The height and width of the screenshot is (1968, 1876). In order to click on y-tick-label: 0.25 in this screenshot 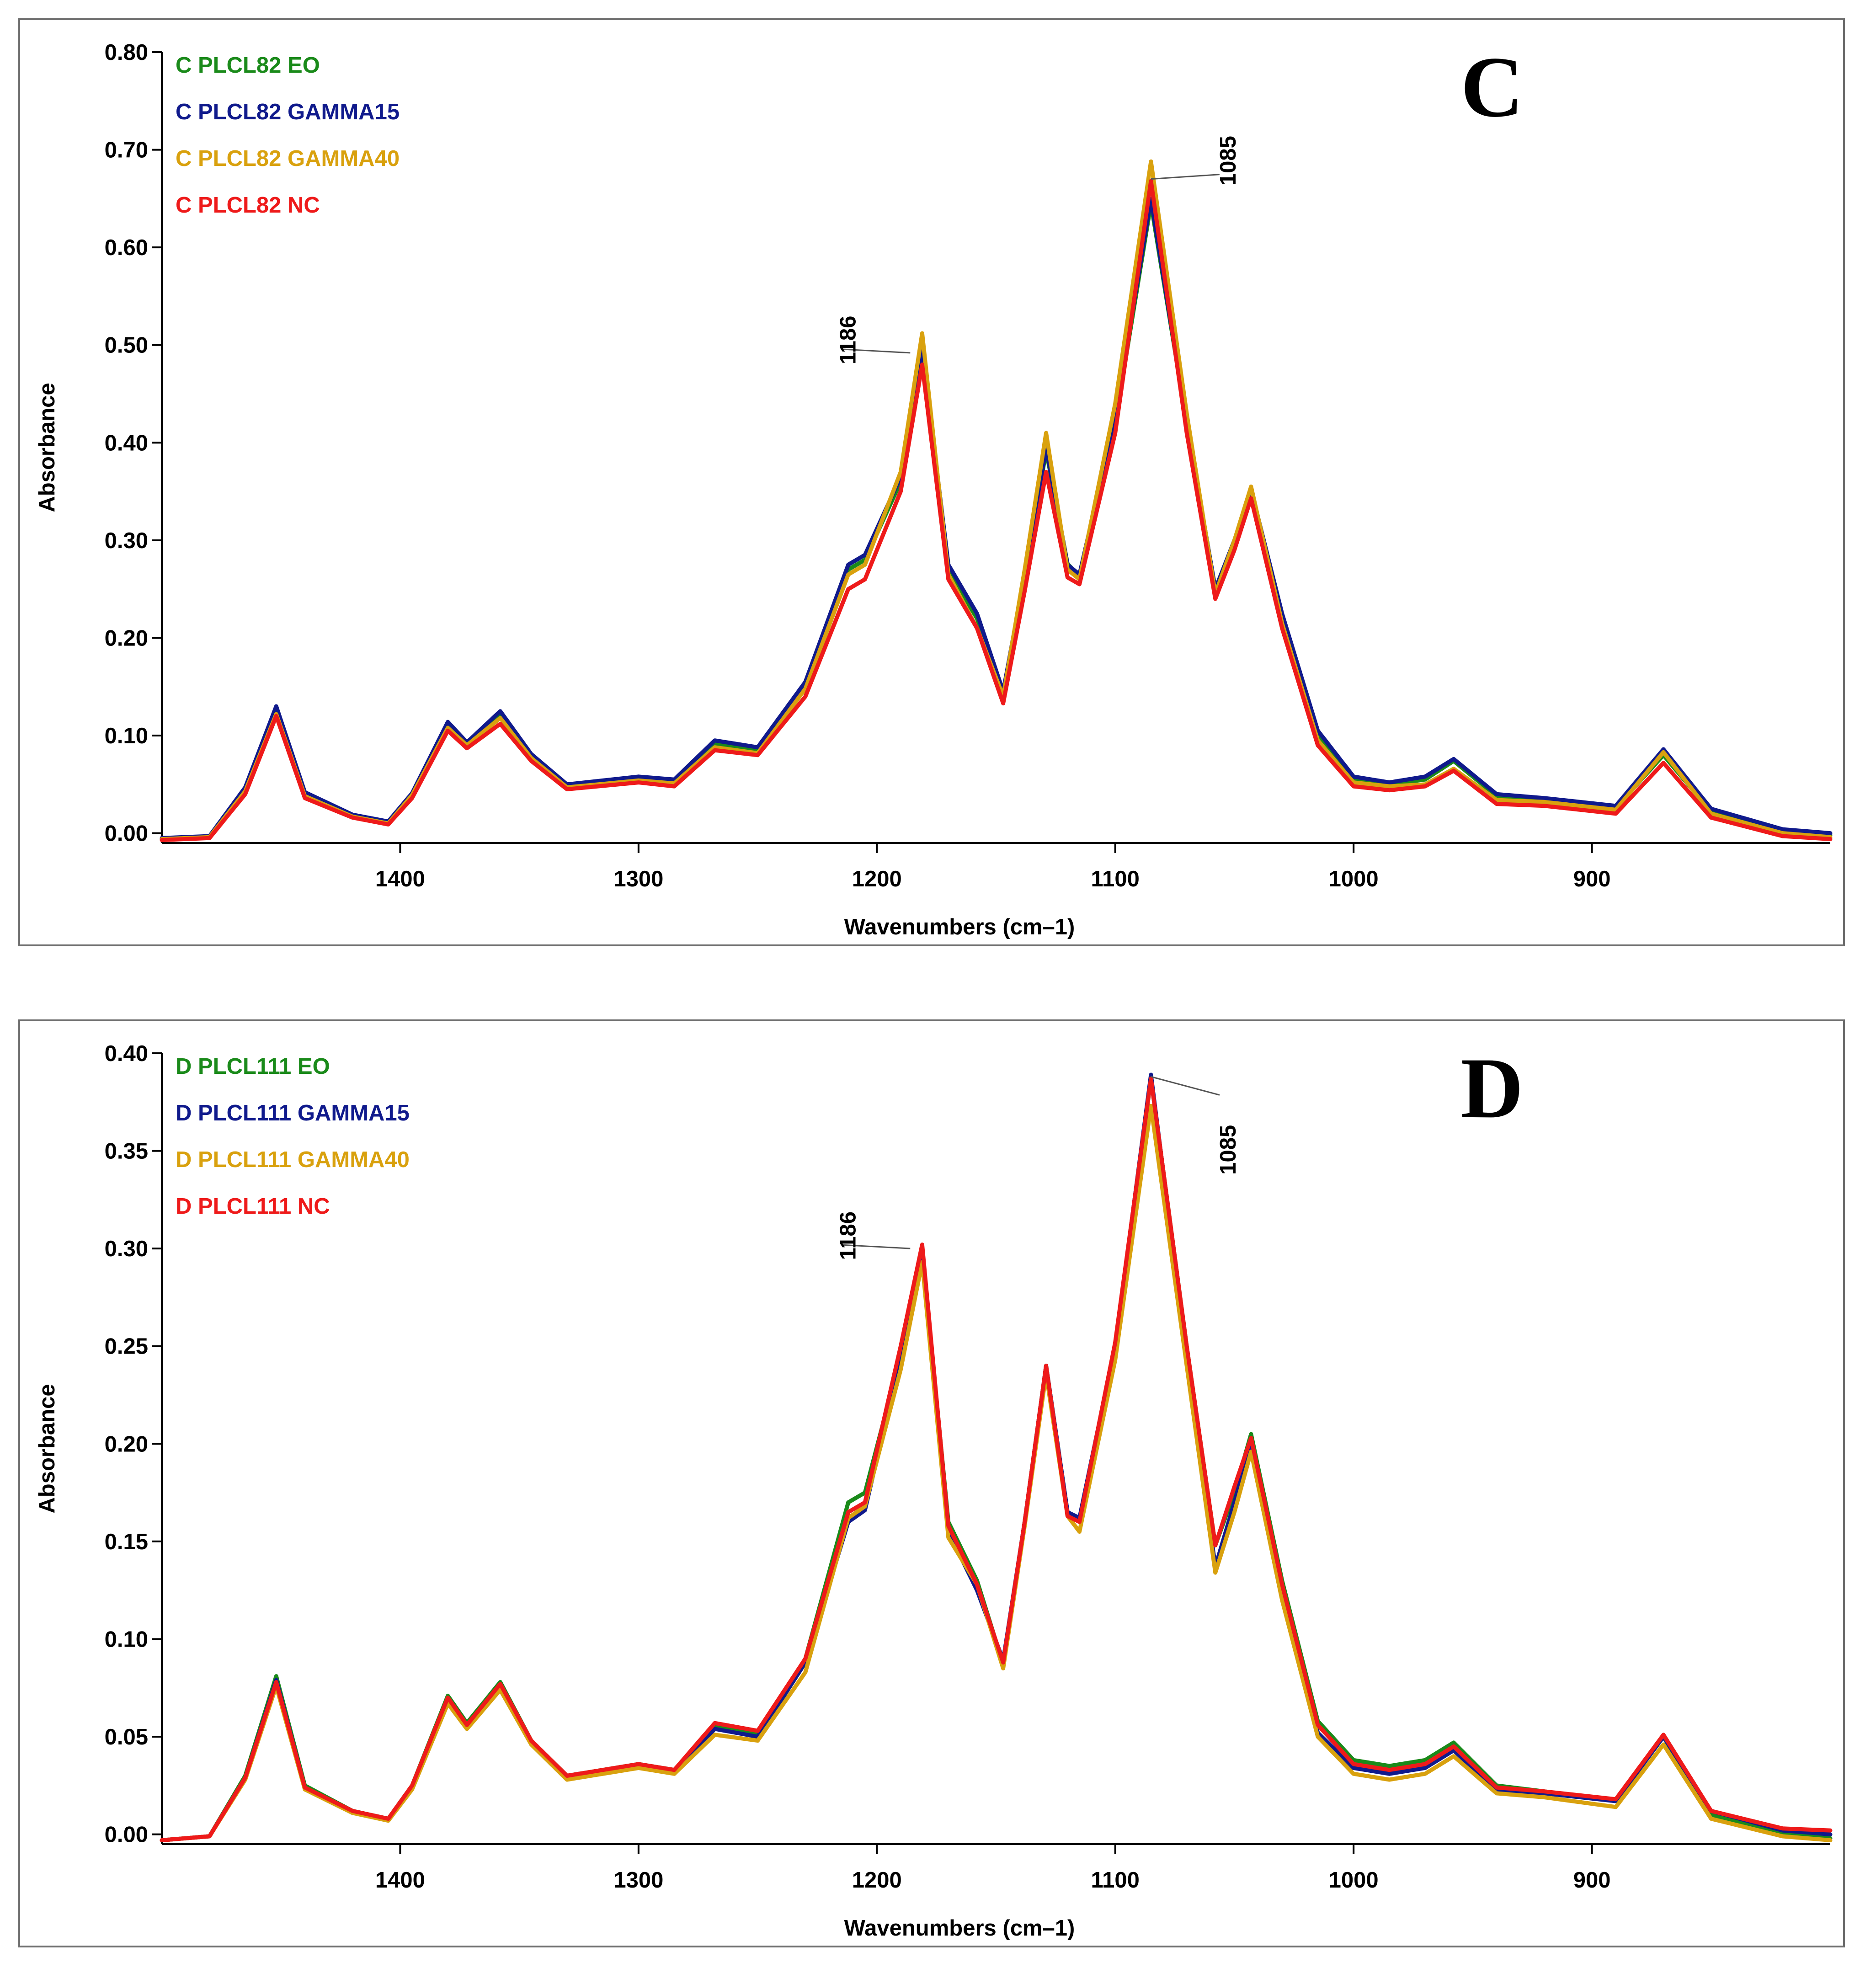, I will do `click(126, 1346)`.